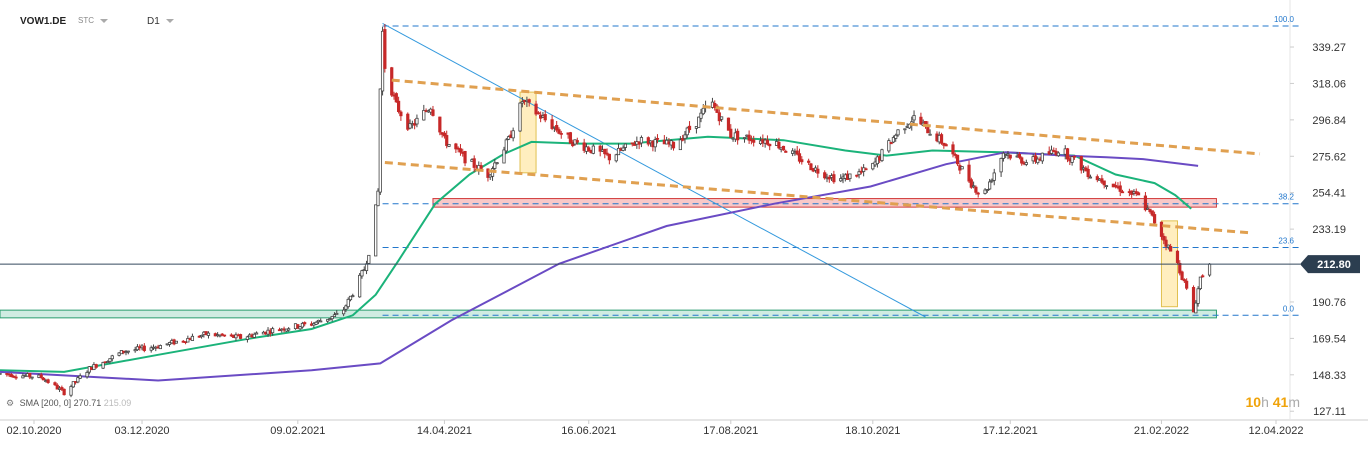 This screenshot has height=451, width=1368. What do you see at coordinates (1329, 376) in the screenshot?
I see `y-tick-label: 148.33` at bounding box center [1329, 376].